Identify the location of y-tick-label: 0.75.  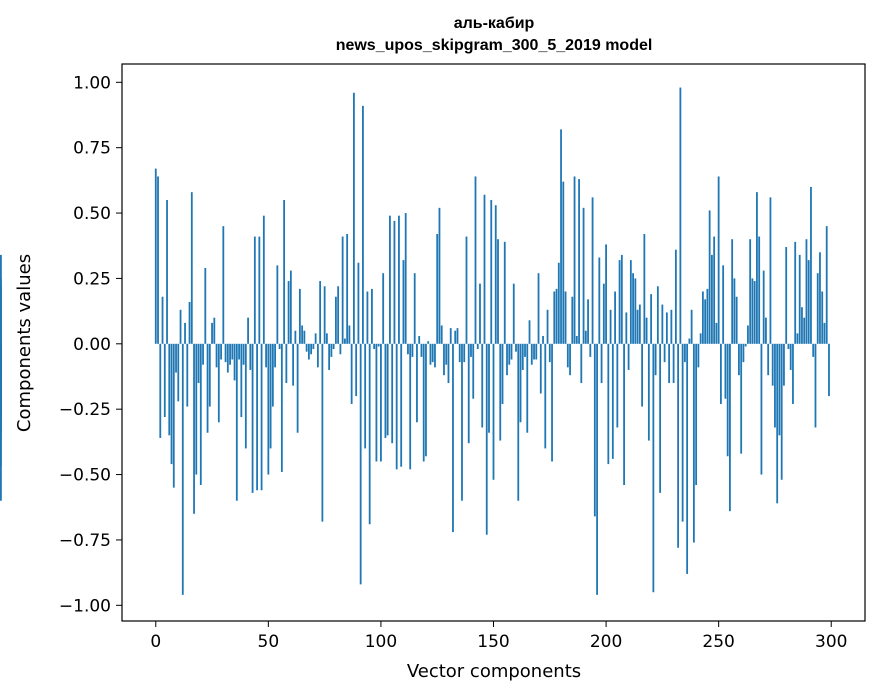
(92, 149).